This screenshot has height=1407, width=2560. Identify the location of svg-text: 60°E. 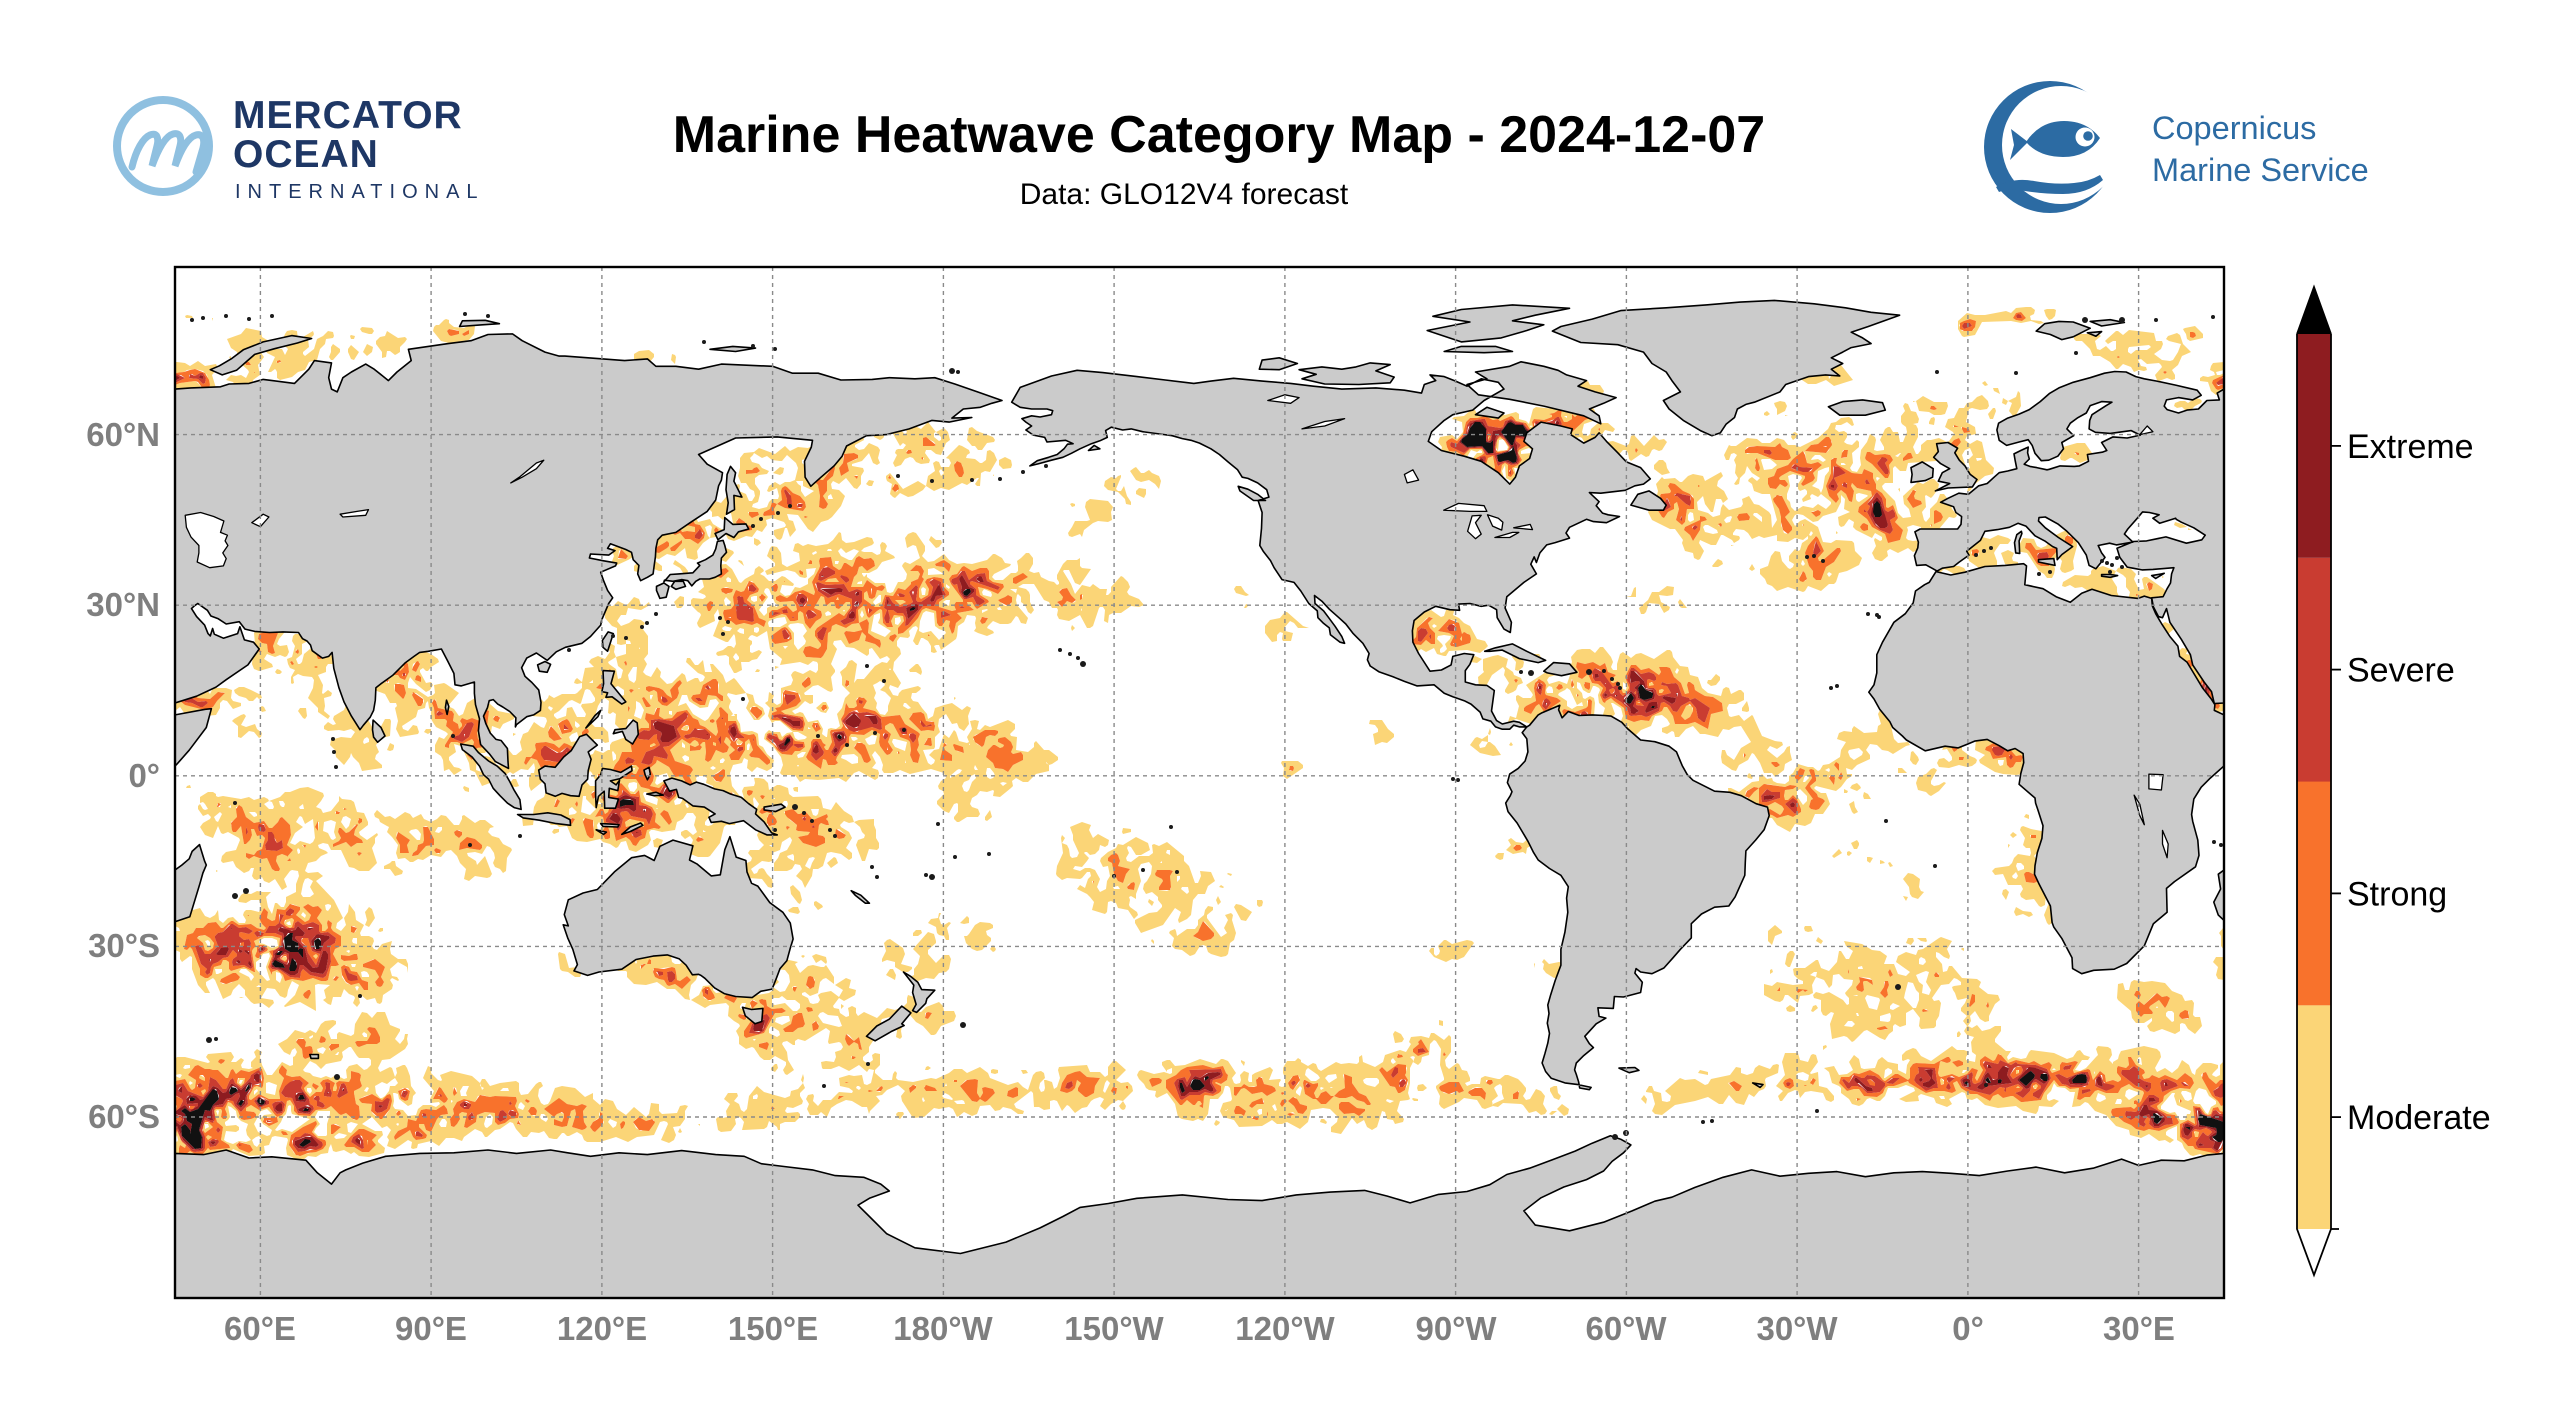
(260, 1328).